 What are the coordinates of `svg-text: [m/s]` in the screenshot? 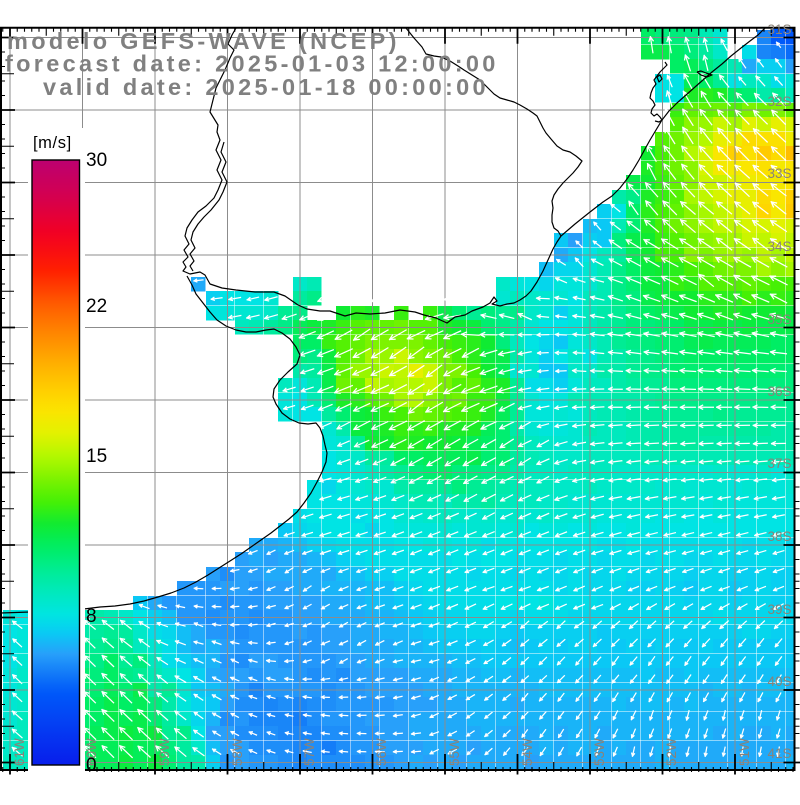 It's located at (52, 143).